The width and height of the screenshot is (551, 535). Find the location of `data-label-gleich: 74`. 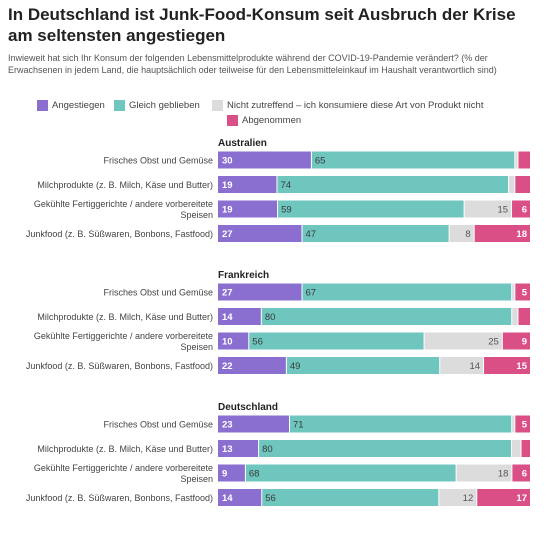

data-label-gleich: 74 is located at coordinates (285, 185).